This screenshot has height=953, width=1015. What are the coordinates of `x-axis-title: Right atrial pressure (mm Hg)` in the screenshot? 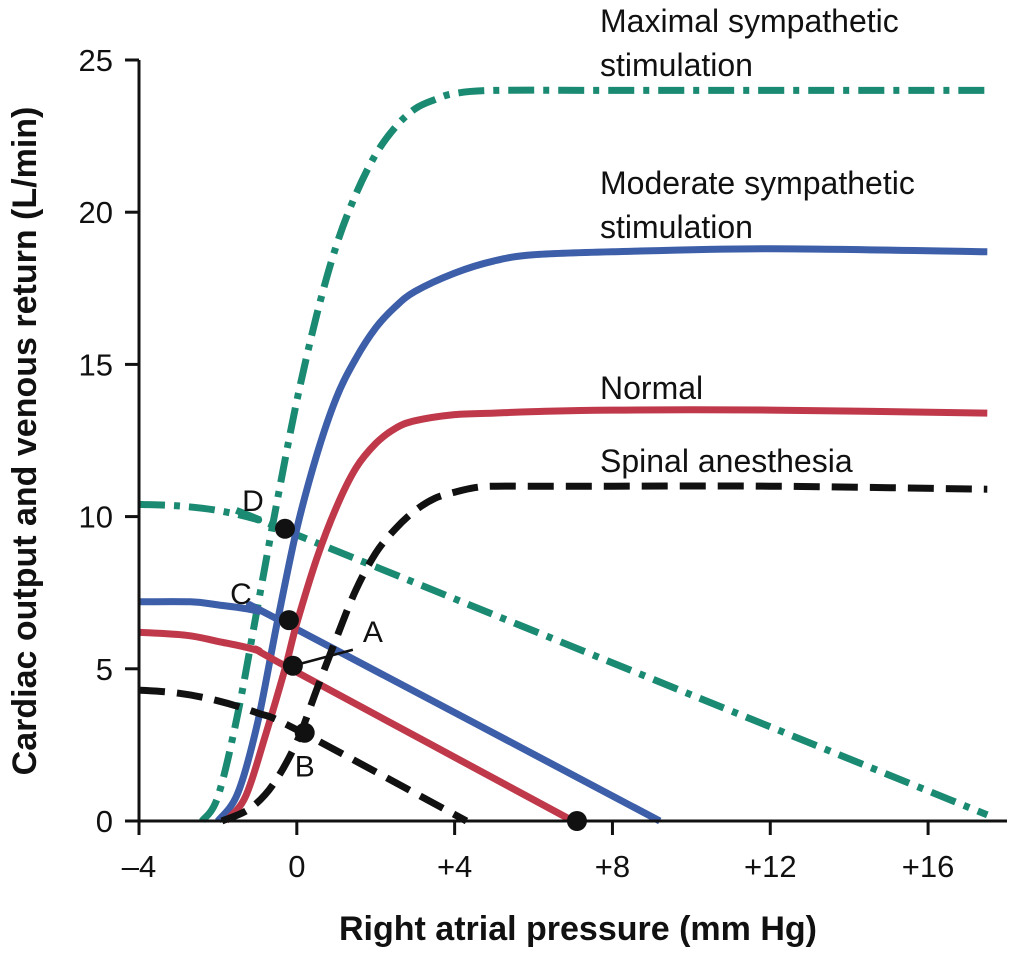 It's located at (578, 929).